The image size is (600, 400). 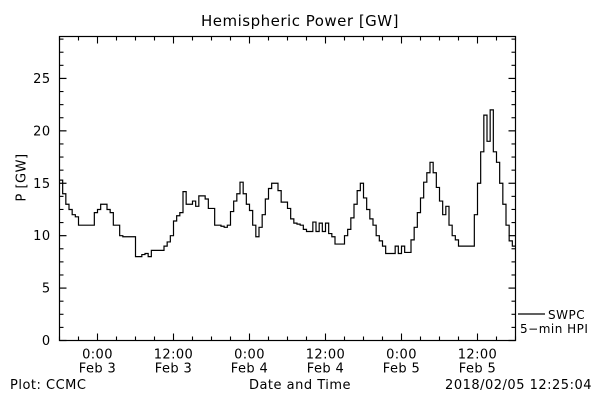 I want to click on y-tick-label: 25, so click(x=41, y=79).